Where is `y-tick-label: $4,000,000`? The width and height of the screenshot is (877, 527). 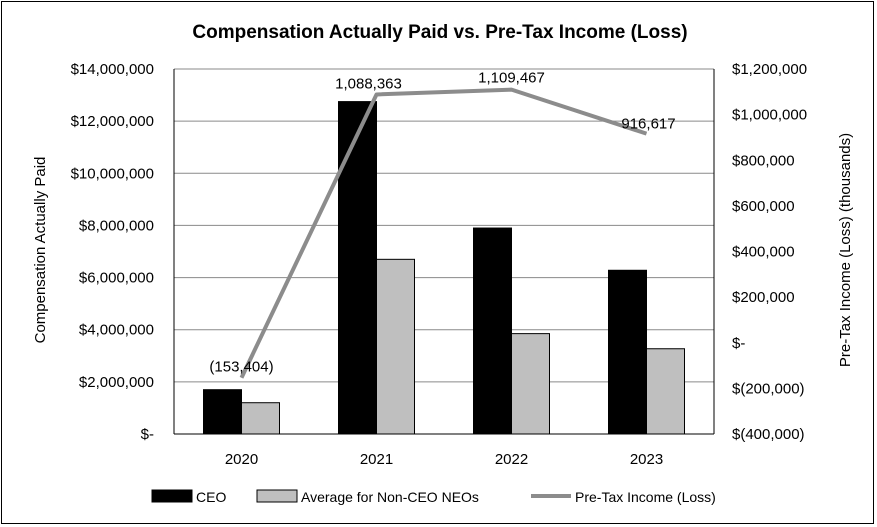
y-tick-label: $4,000,000 is located at coordinates (116, 330).